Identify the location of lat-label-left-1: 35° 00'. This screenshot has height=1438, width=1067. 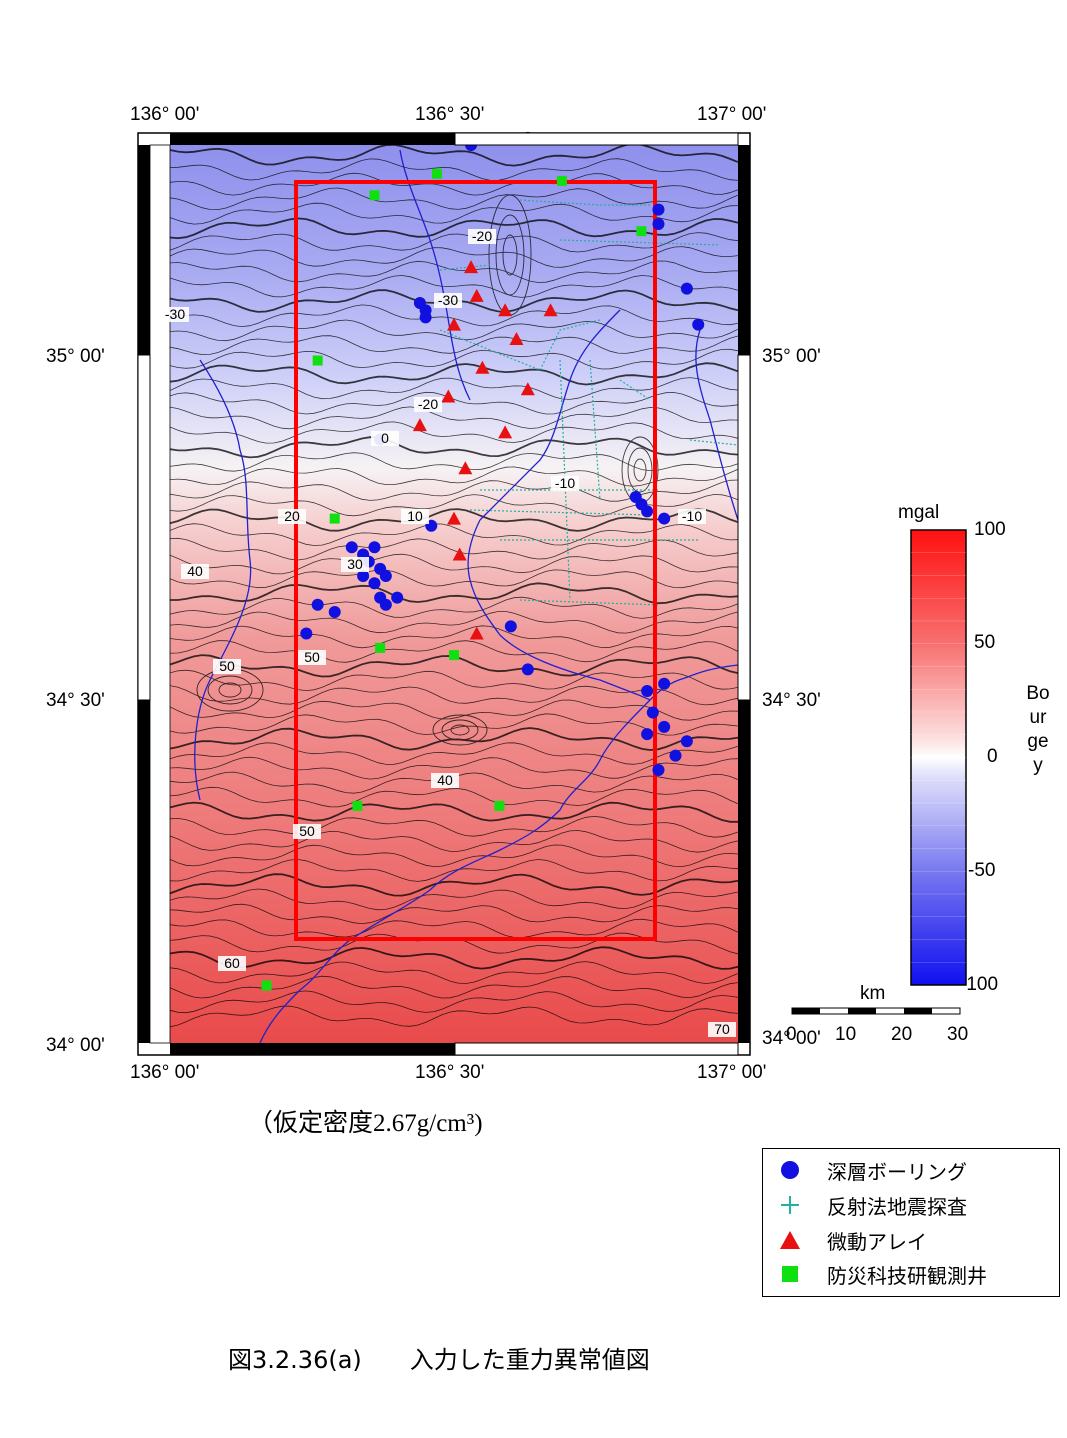
(75, 356).